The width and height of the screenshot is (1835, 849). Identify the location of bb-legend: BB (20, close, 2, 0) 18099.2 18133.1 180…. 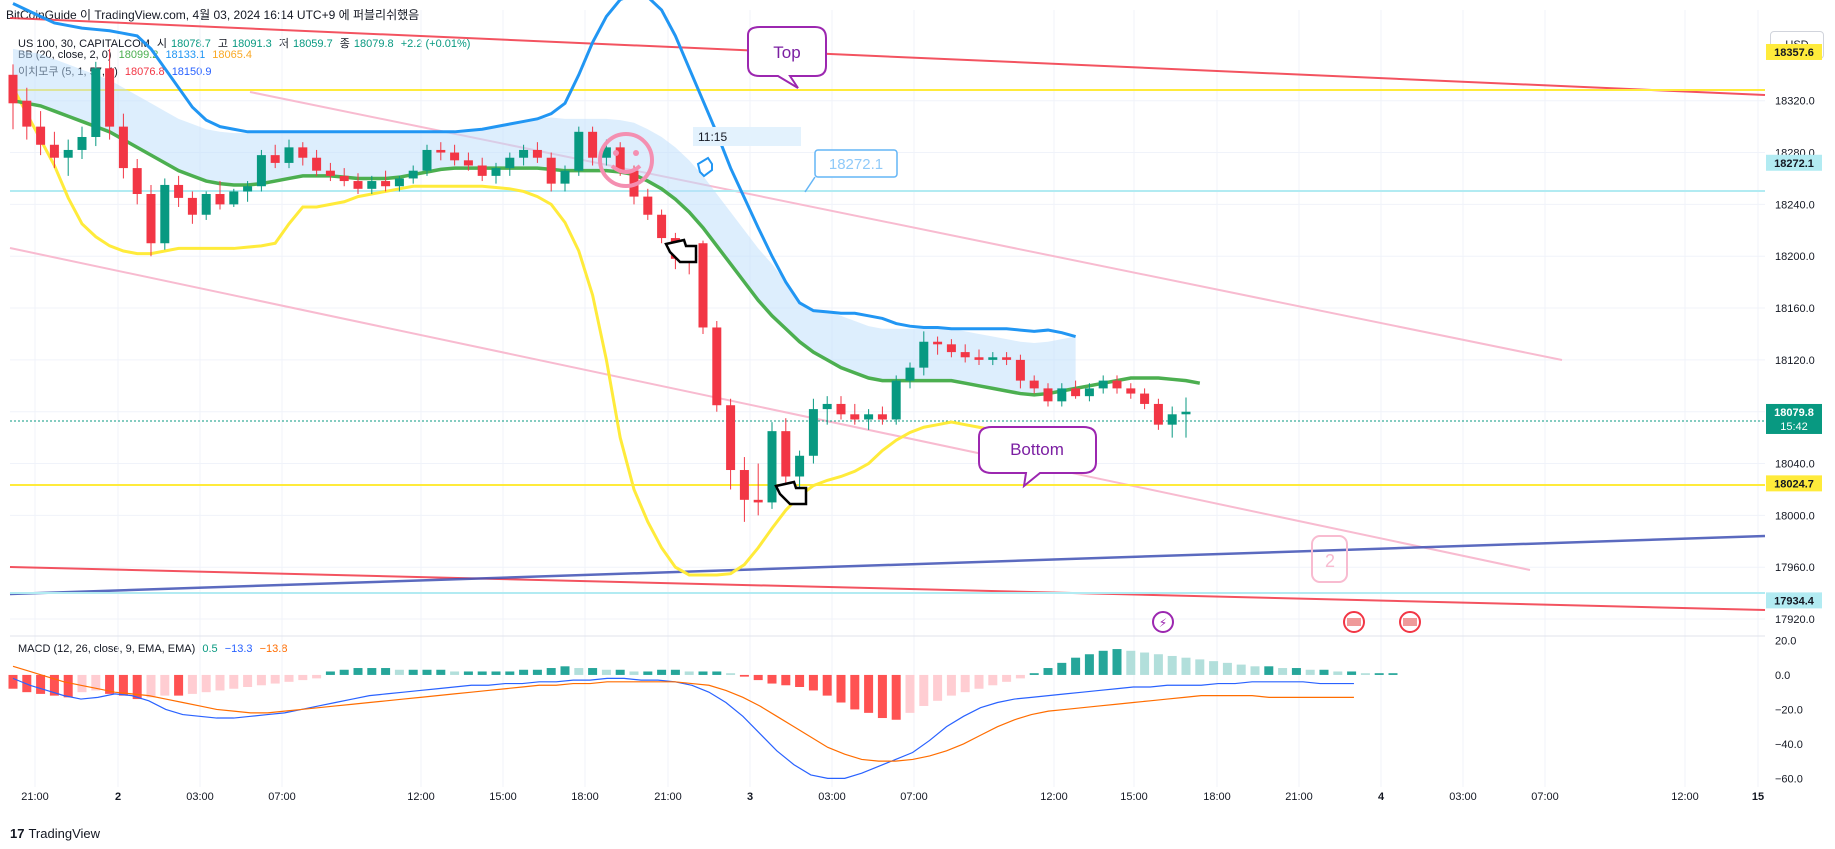
(137, 55).